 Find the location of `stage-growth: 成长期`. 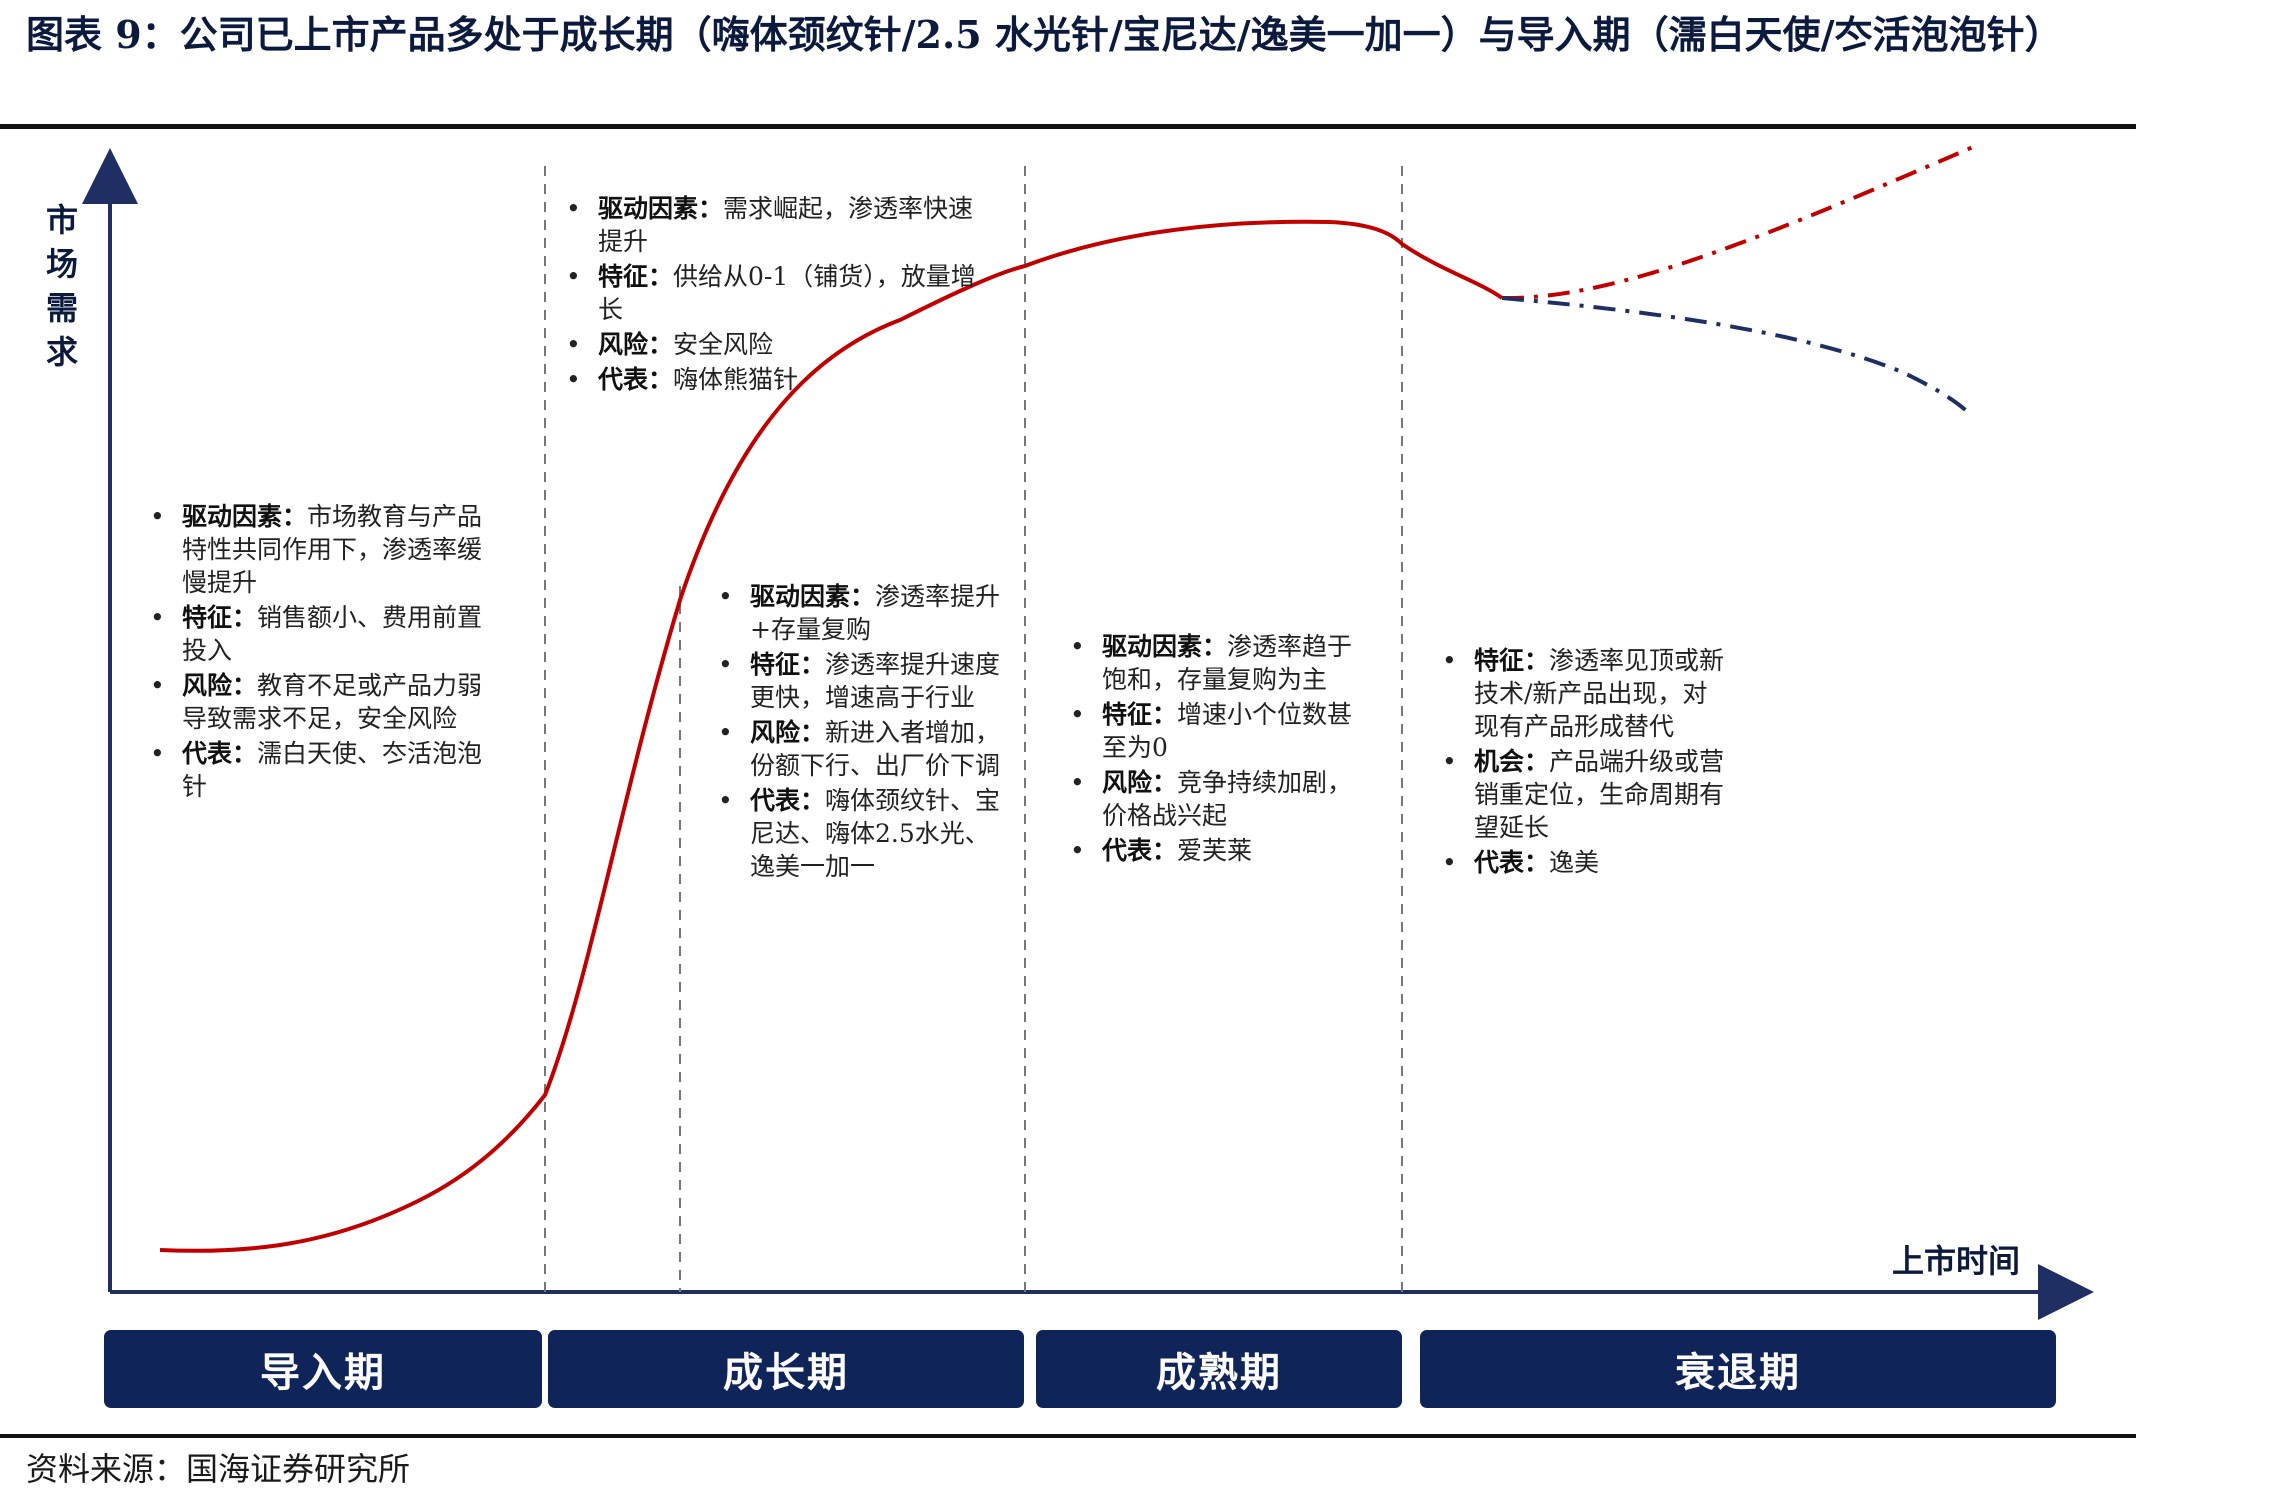

stage-growth: 成长期 is located at coordinates (786, 1369).